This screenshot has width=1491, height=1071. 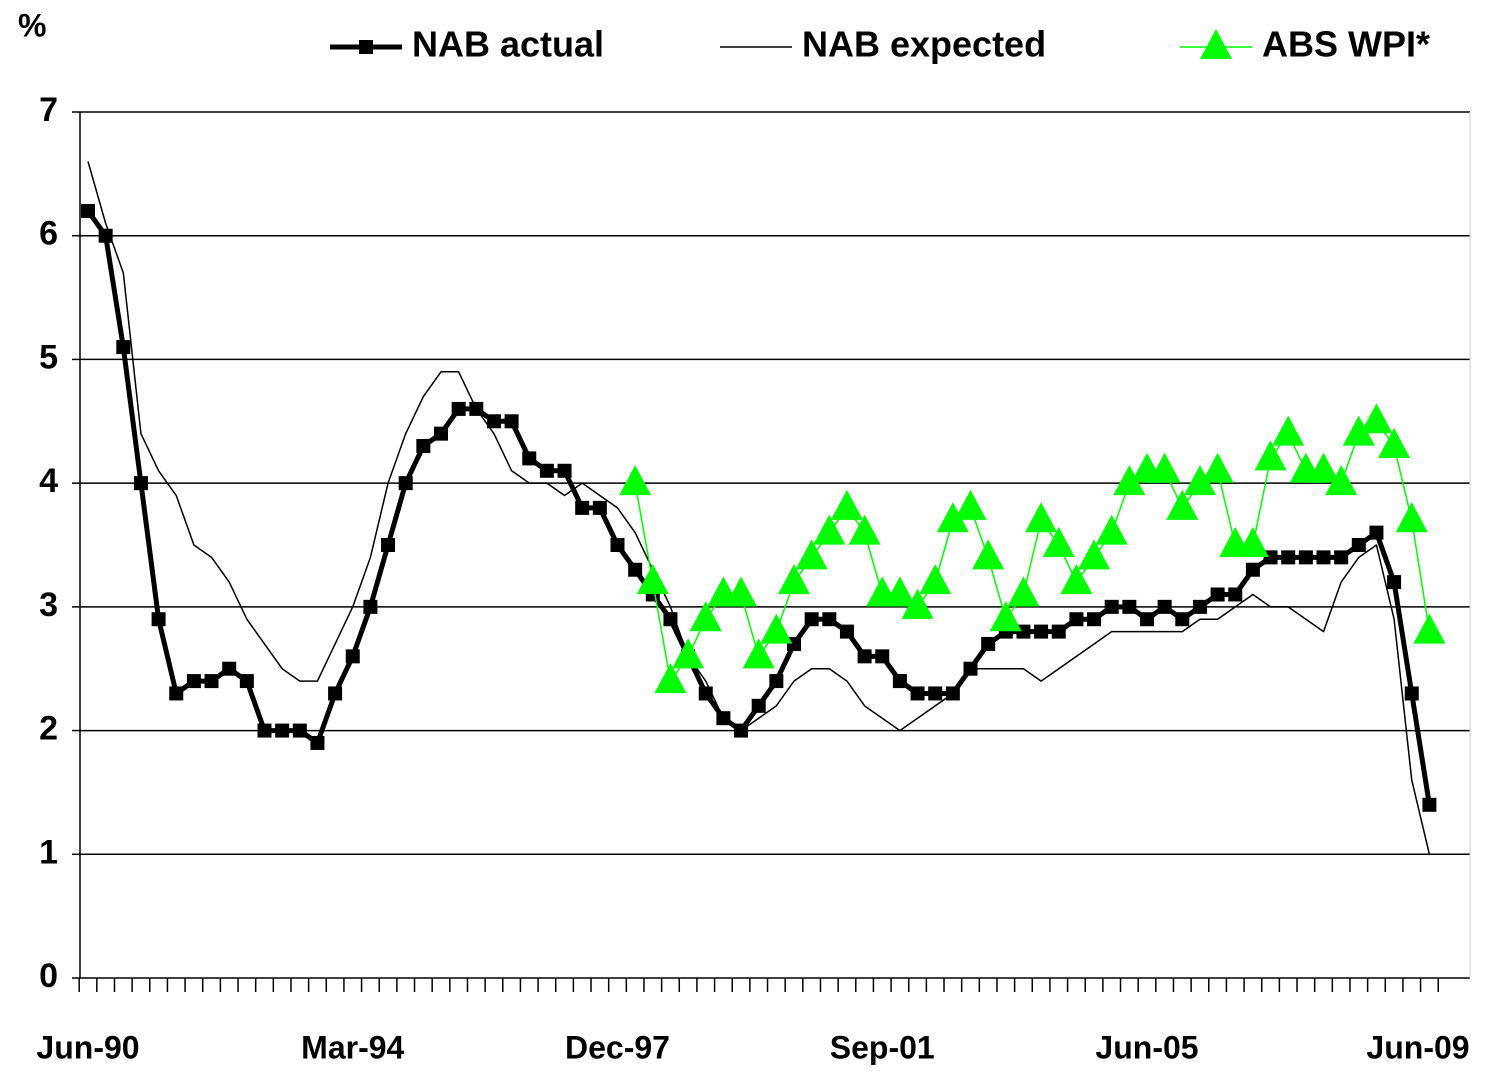 What do you see at coordinates (1346, 44) in the screenshot?
I see `legend-label: ABS WPI*` at bounding box center [1346, 44].